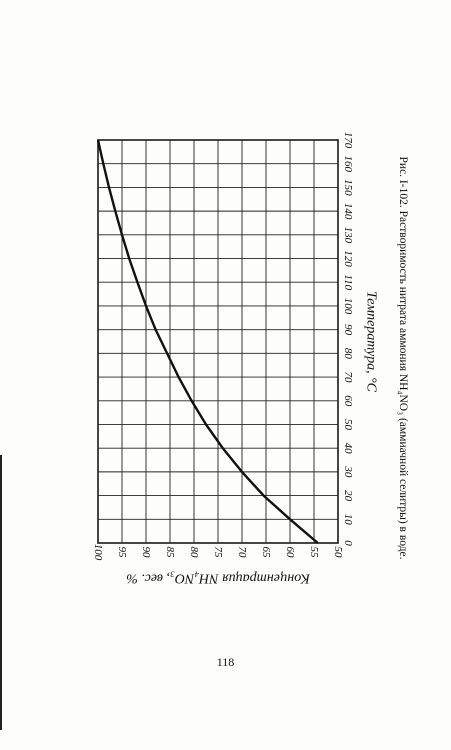 Image resolution: width=451 pixels, height=750 pixels. I want to click on x-tick-label: 90, so click(348, 330).